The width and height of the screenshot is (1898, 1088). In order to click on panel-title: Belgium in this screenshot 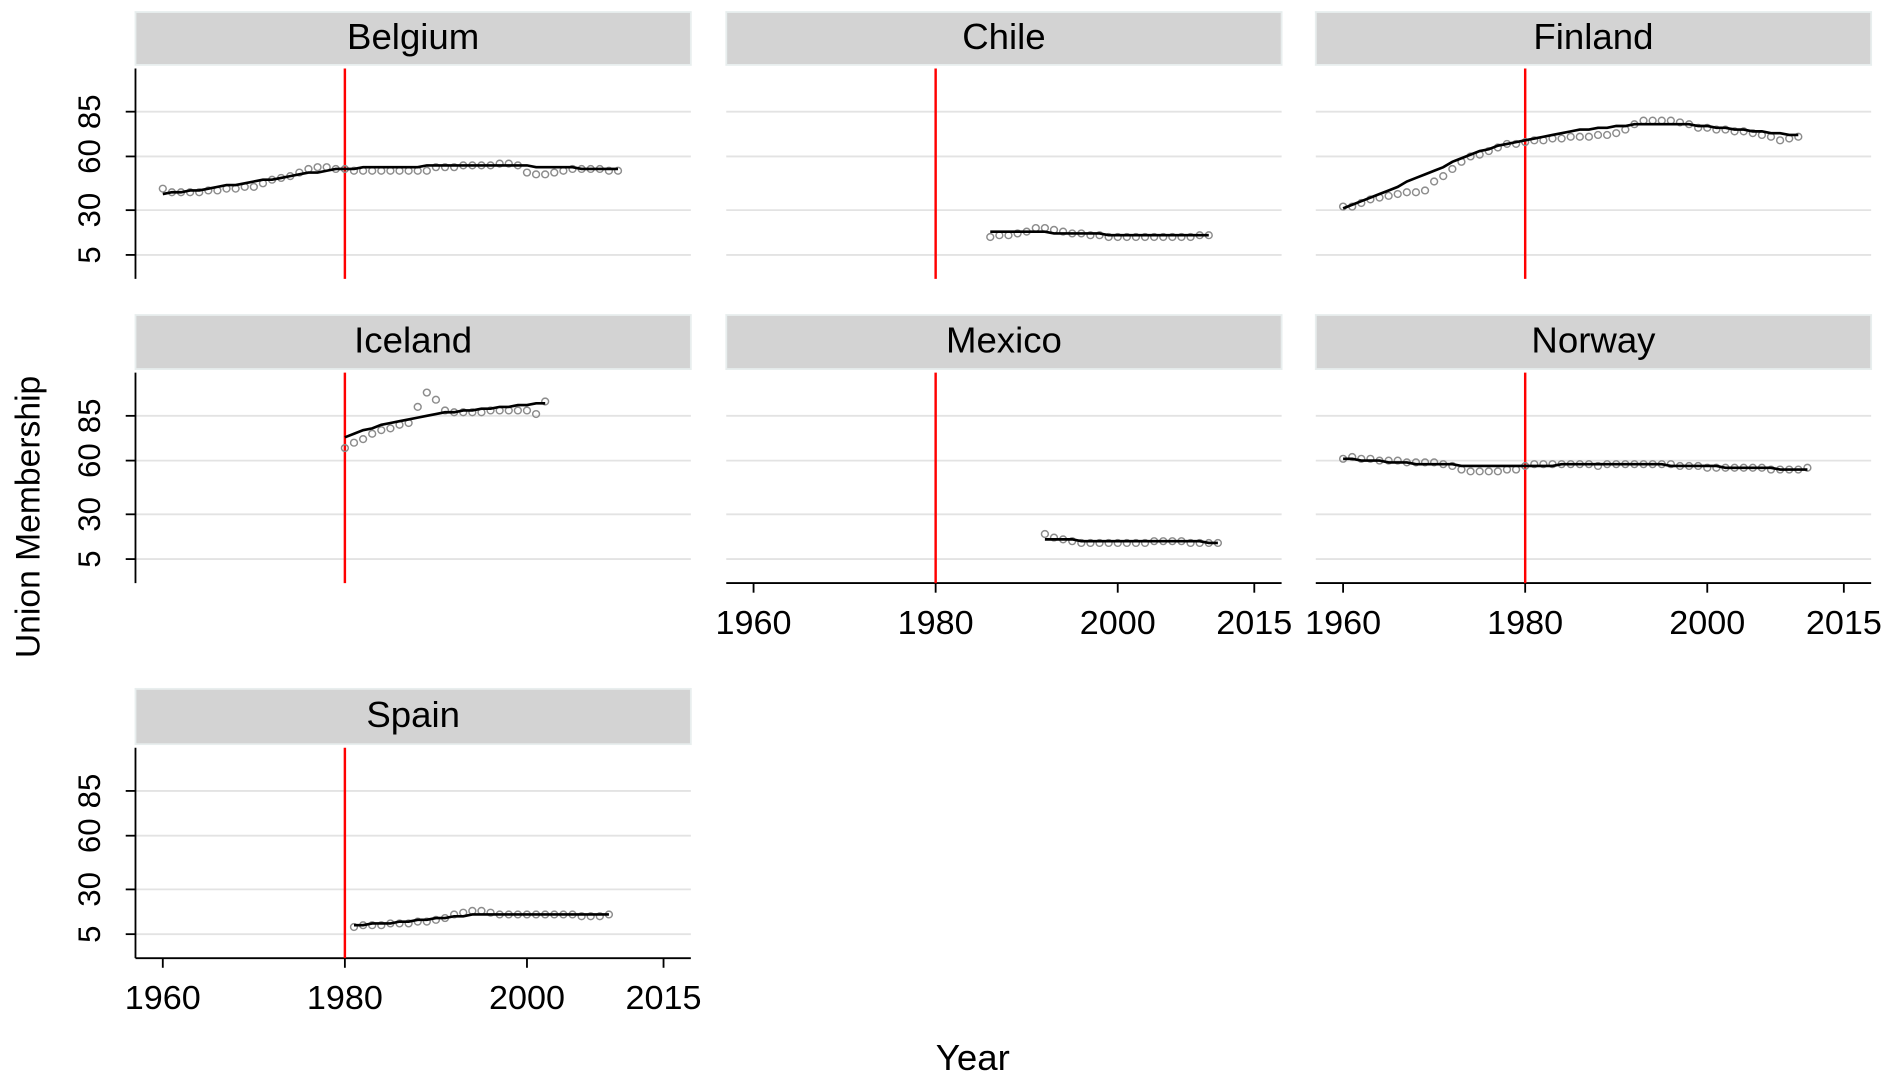, I will do `click(413, 36)`.